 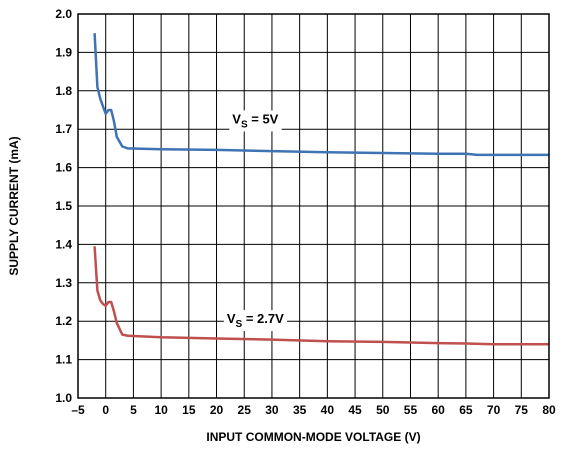 I want to click on y-tick-label: 1.0, so click(x=63, y=398).